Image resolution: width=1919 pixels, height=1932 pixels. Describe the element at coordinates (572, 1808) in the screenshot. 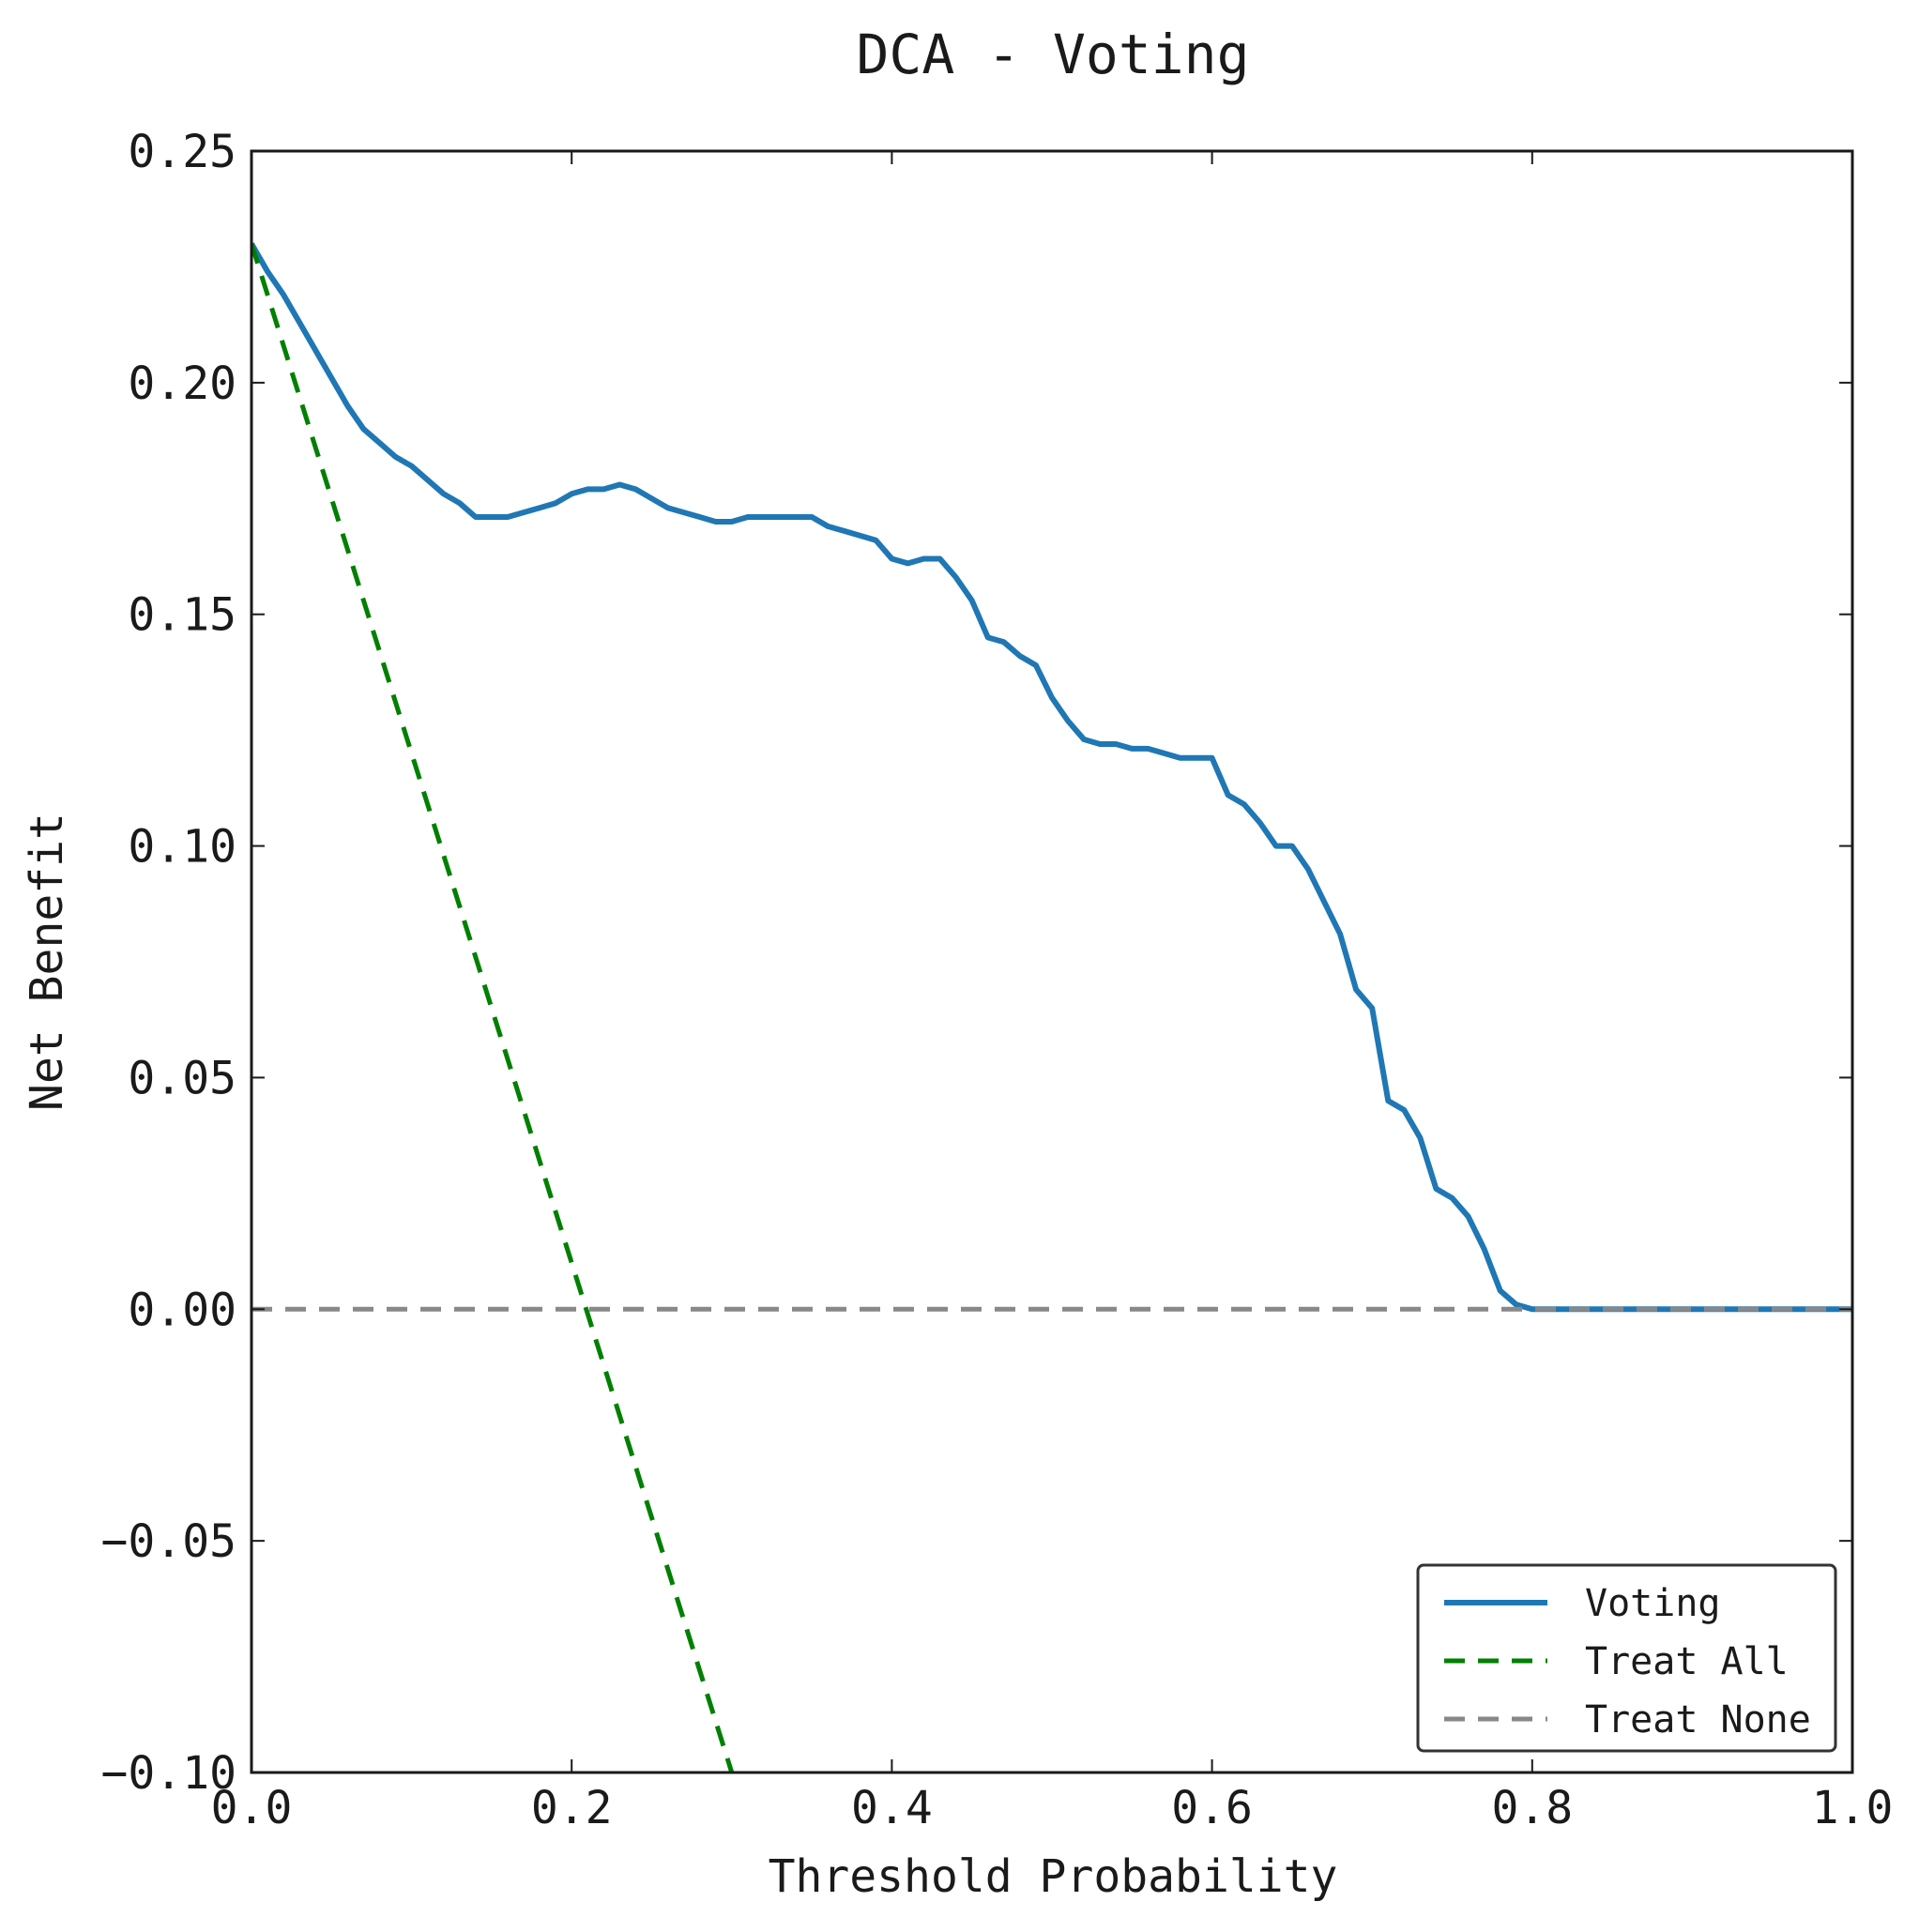

I see `x-tick-label: 0.2` at that location.